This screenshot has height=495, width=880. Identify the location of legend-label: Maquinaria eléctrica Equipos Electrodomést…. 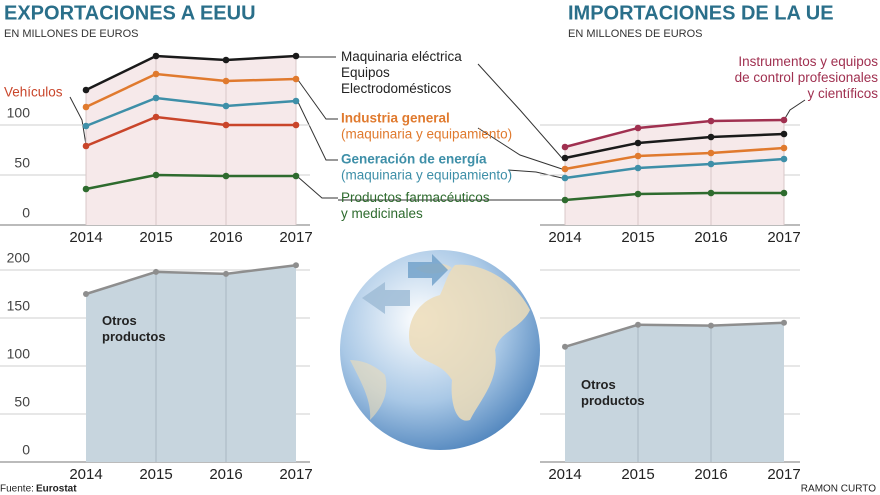
(401, 72).